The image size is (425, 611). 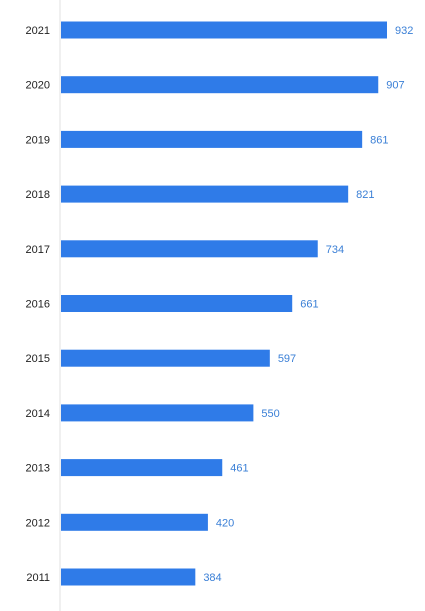 What do you see at coordinates (38, 359) in the screenshot?
I see `category-label: 2015` at bounding box center [38, 359].